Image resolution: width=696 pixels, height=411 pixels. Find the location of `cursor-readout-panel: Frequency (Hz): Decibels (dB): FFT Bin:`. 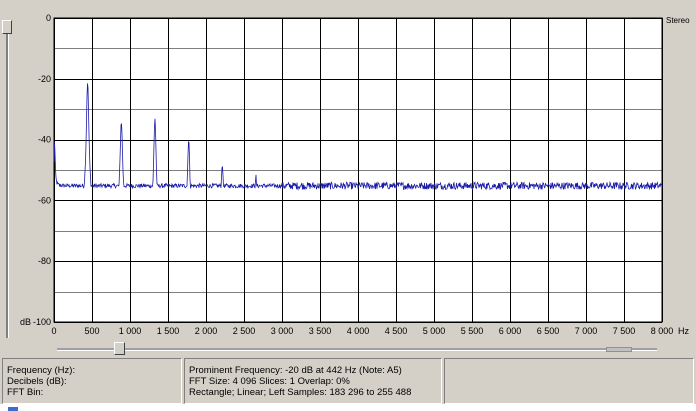

cursor-readout-panel: Frequency (Hz): Decibels (dB): FFT Bin: is located at coordinates (92, 381).